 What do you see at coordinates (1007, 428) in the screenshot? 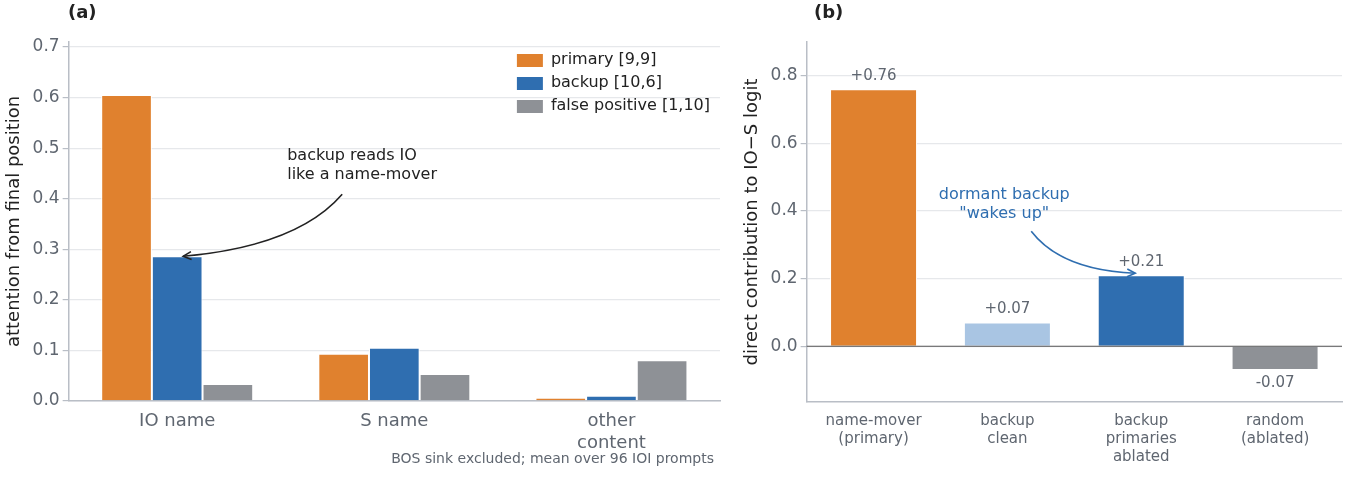
I see `x-tick-label: backup clean` at bounding box center [1007, 428].